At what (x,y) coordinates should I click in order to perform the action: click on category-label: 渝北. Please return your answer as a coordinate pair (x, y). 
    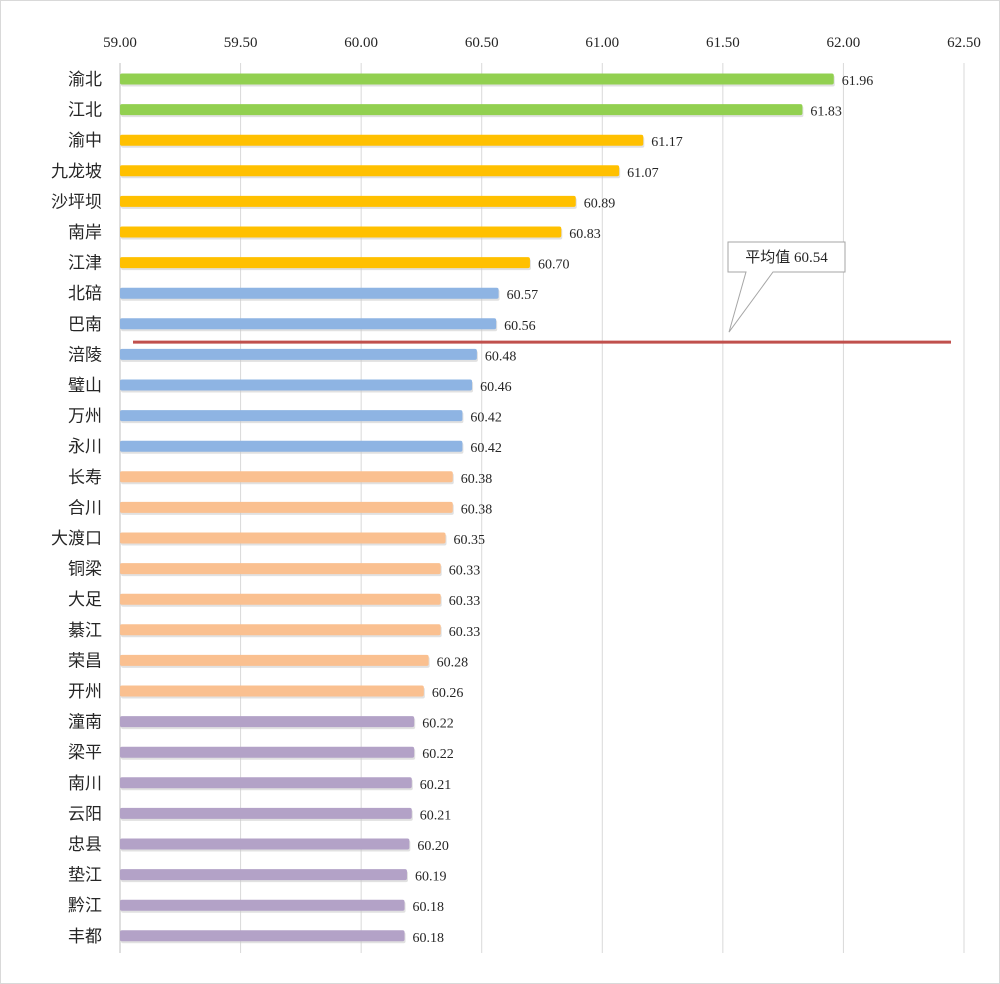
    Looking at the image, I should click on (85, 79).